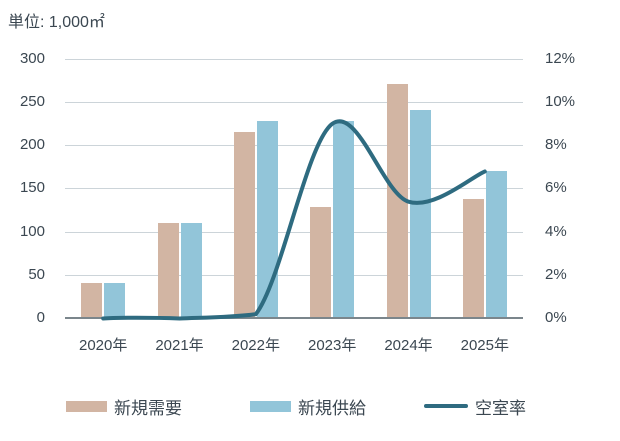 This screenshot has height=441, width=620. Describe the element at coordinates (270, 406) in the screenshot. I see `supply-swatch` at that location.